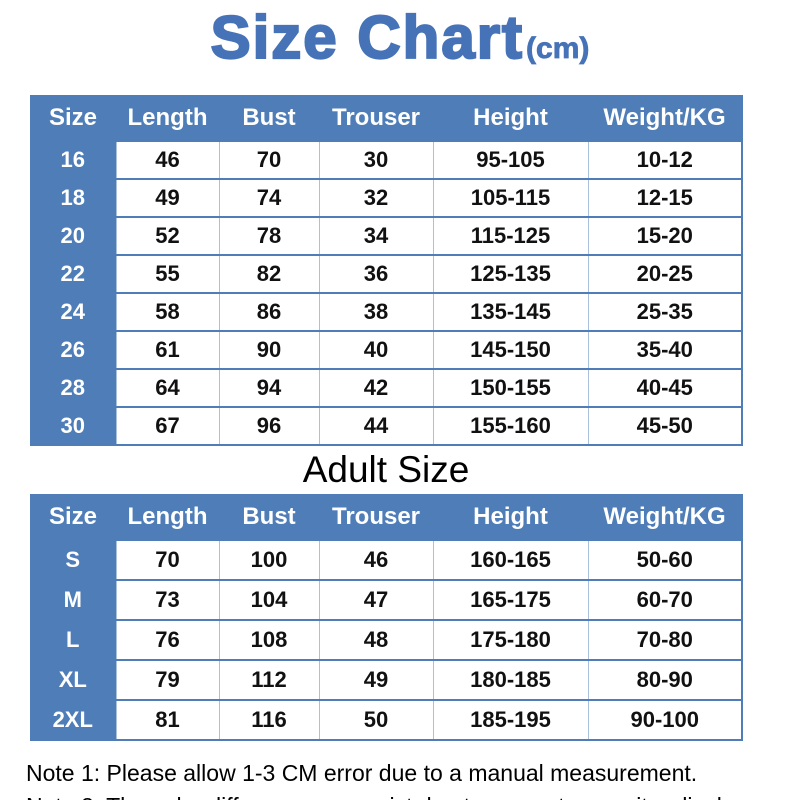 Image resolution: width=800 pixels, height=800 pixels. I want to click on value-cell: 70-80, so click(665, 639).